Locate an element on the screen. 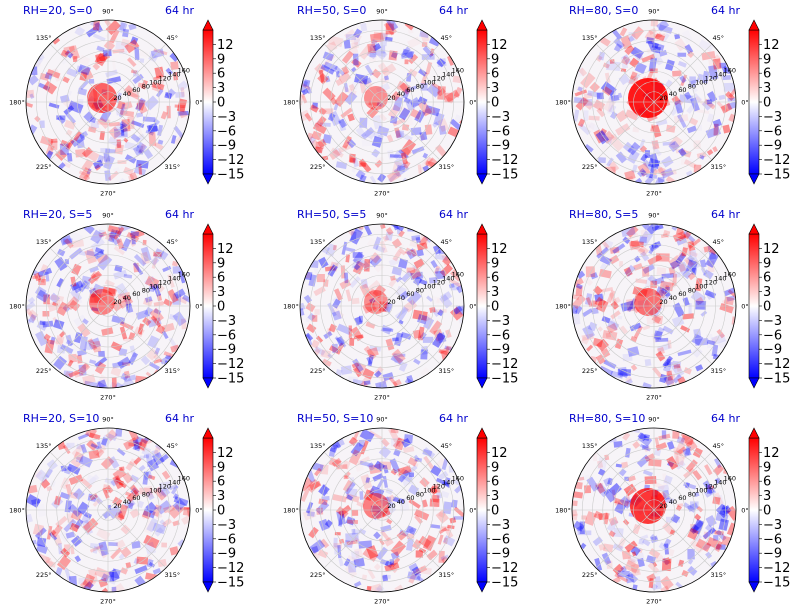 The image size is (795, 612). colorbar-extend-min is located at coordinates (482, 179).